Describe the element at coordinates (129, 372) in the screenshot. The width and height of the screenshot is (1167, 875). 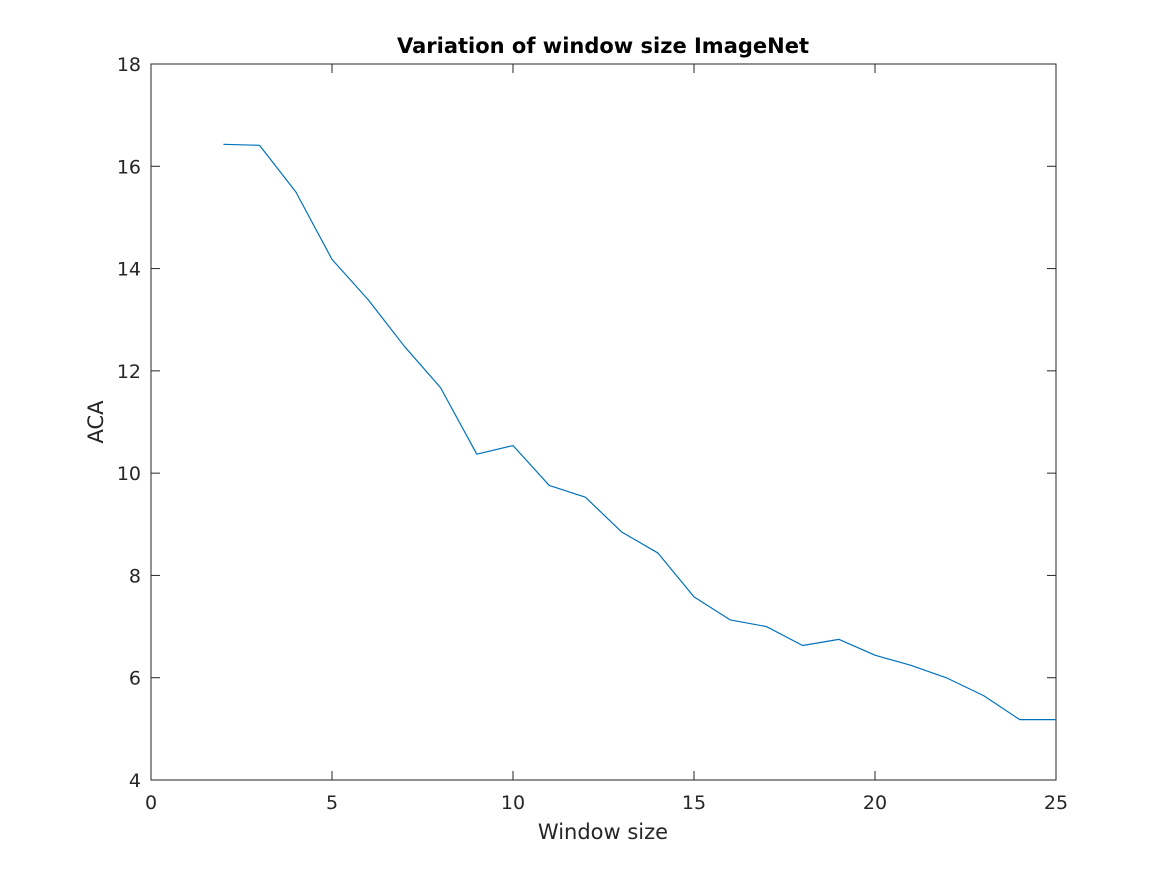
I see `y-tick-label: 12` at that location.